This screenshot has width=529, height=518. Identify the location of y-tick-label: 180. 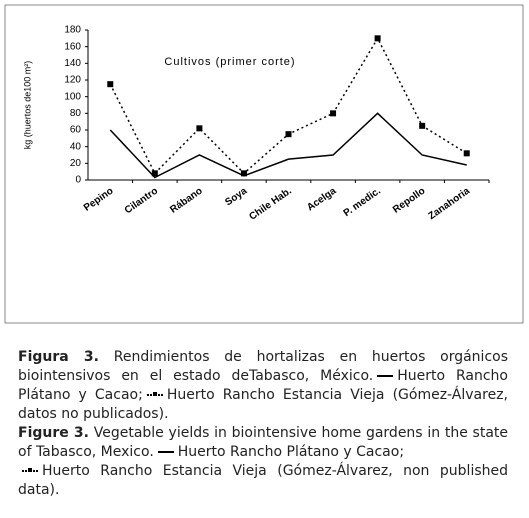
(72, 30).